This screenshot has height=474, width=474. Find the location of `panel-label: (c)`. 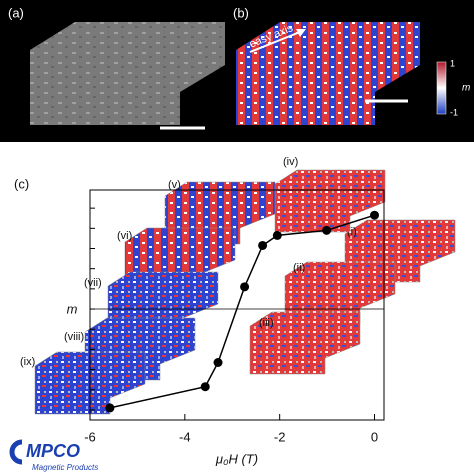

panel-label: (c) is located at coordinates (21, 183).